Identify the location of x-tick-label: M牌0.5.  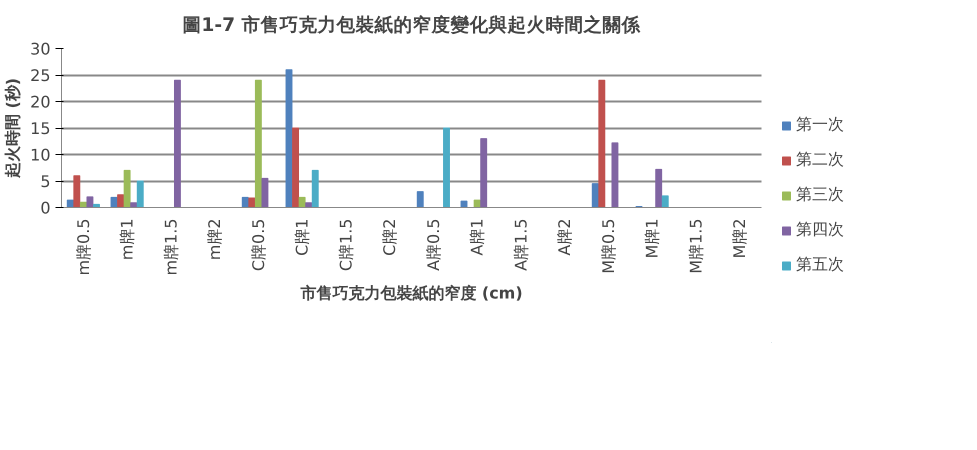
(608, 246).